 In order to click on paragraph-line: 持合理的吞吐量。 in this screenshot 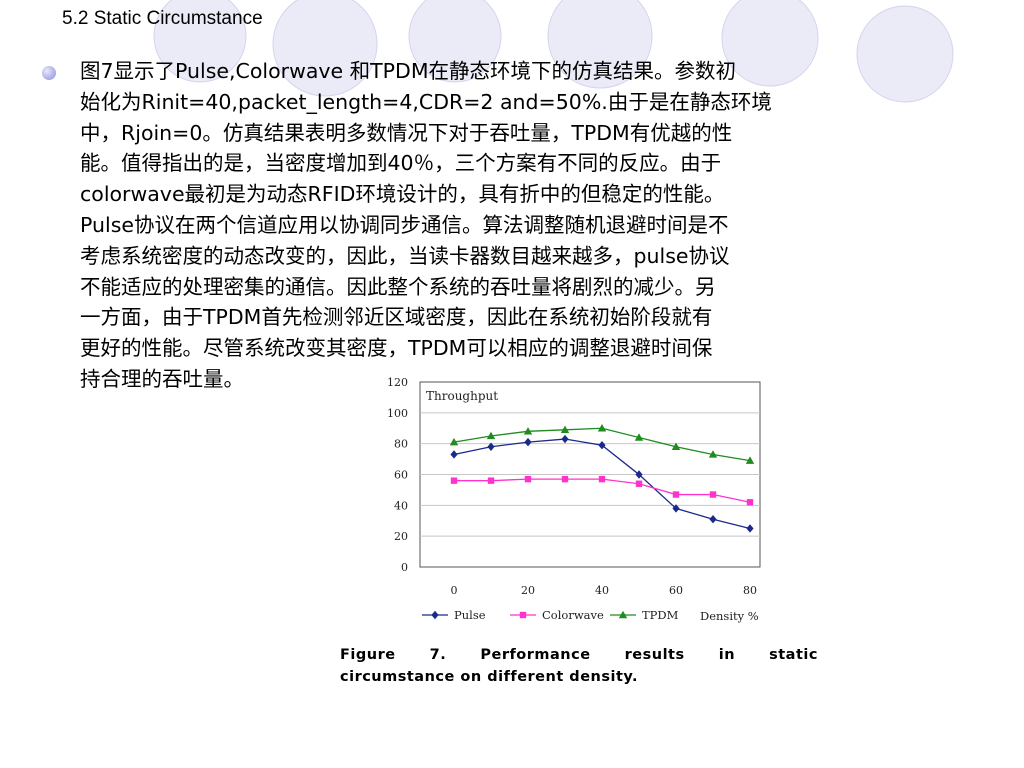, I will do `click(162, 378)`.